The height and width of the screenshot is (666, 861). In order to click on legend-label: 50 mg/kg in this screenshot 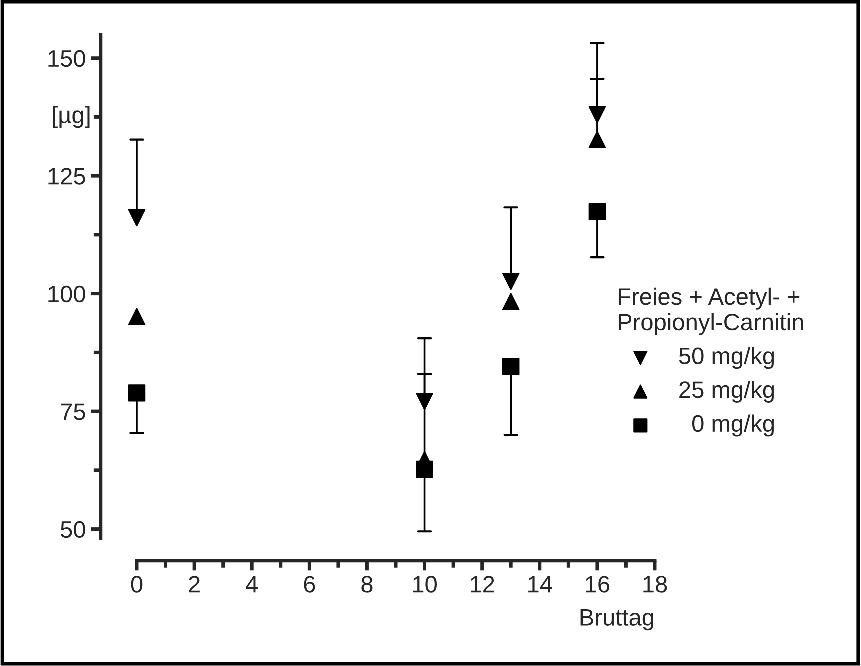, I will do `click(726, 358)`.